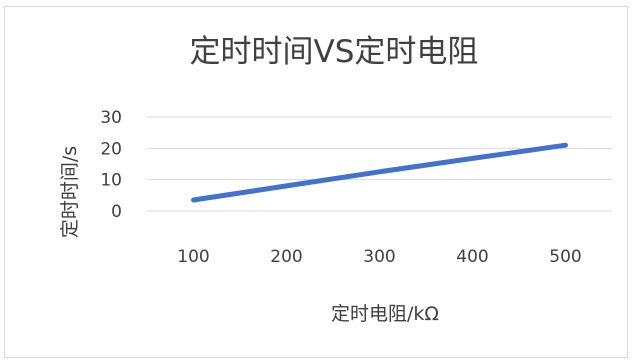  Describe the element at coordinates (111, 181) in the screenshot. I see `y-tick-label: 10` at that location.